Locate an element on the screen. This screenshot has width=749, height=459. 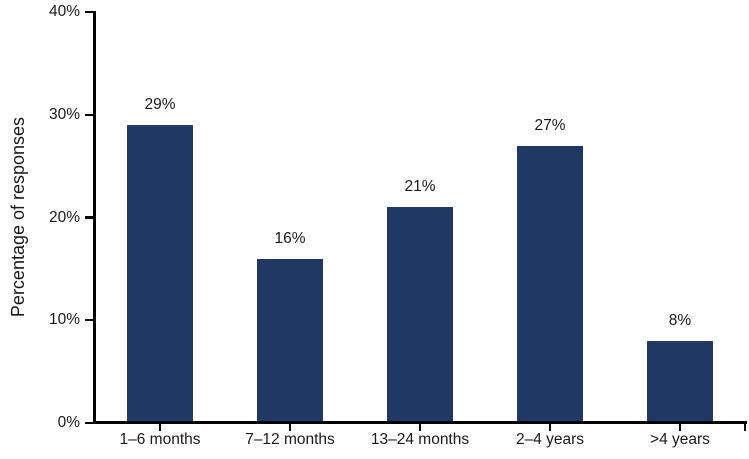
y-tick-label: 10% is located at coordinates (64, 320).